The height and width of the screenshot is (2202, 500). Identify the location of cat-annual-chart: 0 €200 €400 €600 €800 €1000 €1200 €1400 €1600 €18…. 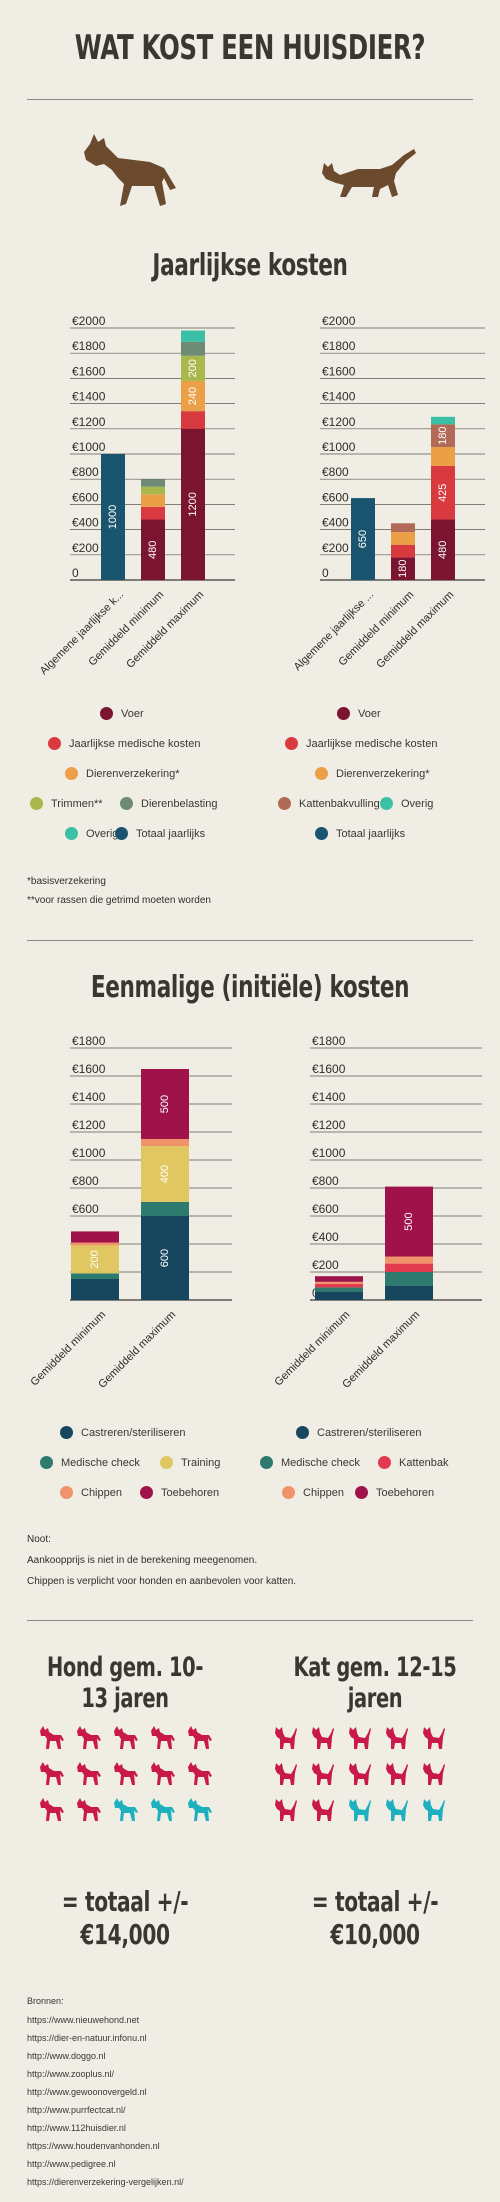
(388, 493).